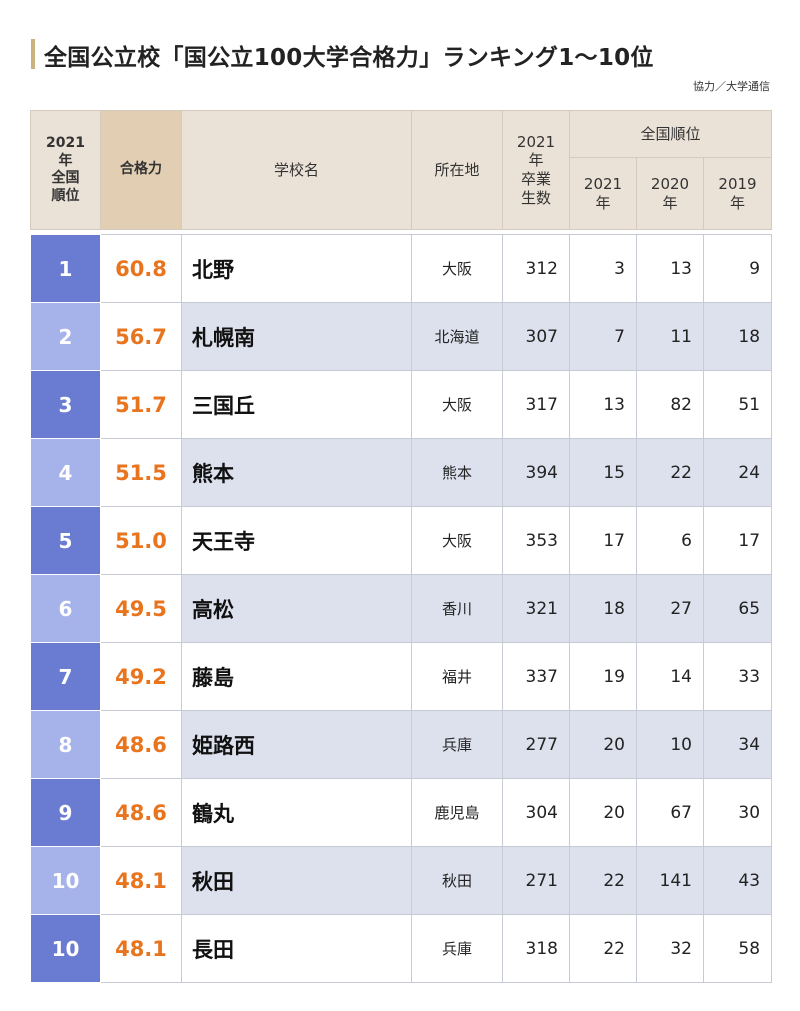 The width and height of the screenshot is (800, 1011). Describe the element at coordinates (65, 160) in the screenshot. I see `header-rank-line: 年` at that location.